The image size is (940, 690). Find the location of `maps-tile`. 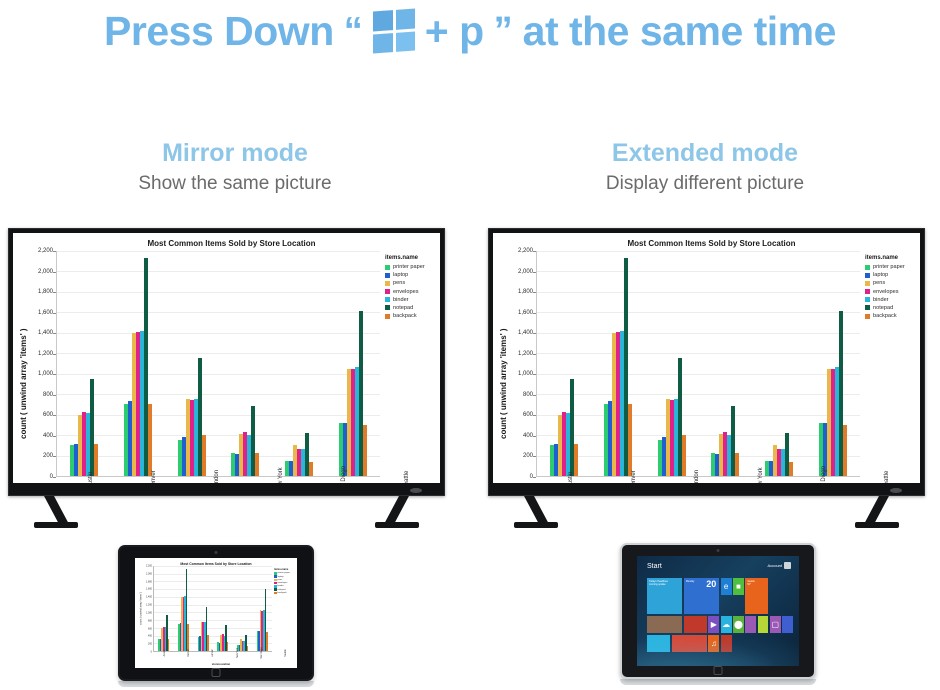

maps-tile is located at coordinates (787, 624).